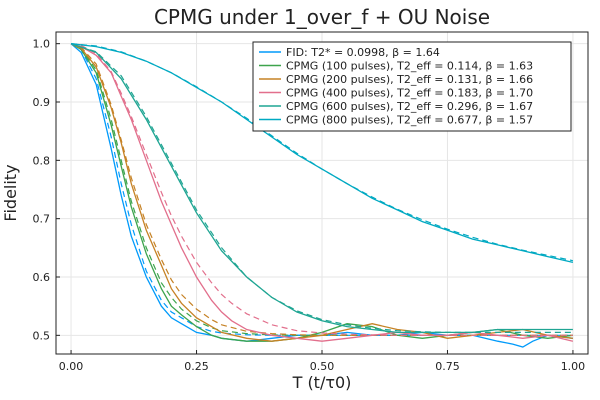 Image resolution: width=600 pixels, height=400 pixels. I want to click on y-tick-label: 0.5, so click(42, 335).